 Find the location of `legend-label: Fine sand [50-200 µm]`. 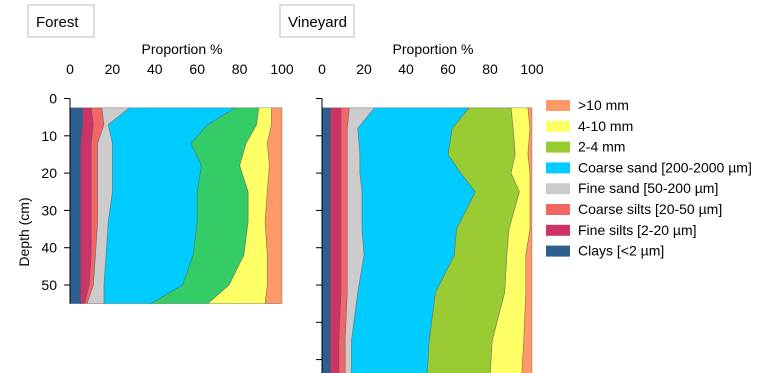

legend-label: Fine sand [50-200 µm] is located at coordinates (648, 188).